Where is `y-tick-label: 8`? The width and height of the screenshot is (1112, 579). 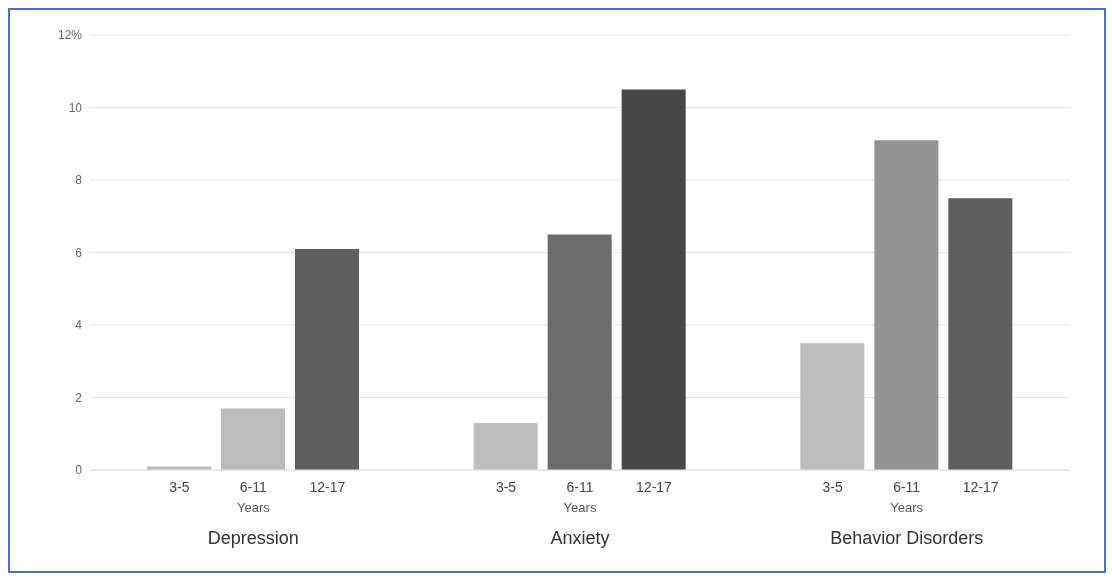 y-tick-label: 8 is located at coordinates (79, 180).